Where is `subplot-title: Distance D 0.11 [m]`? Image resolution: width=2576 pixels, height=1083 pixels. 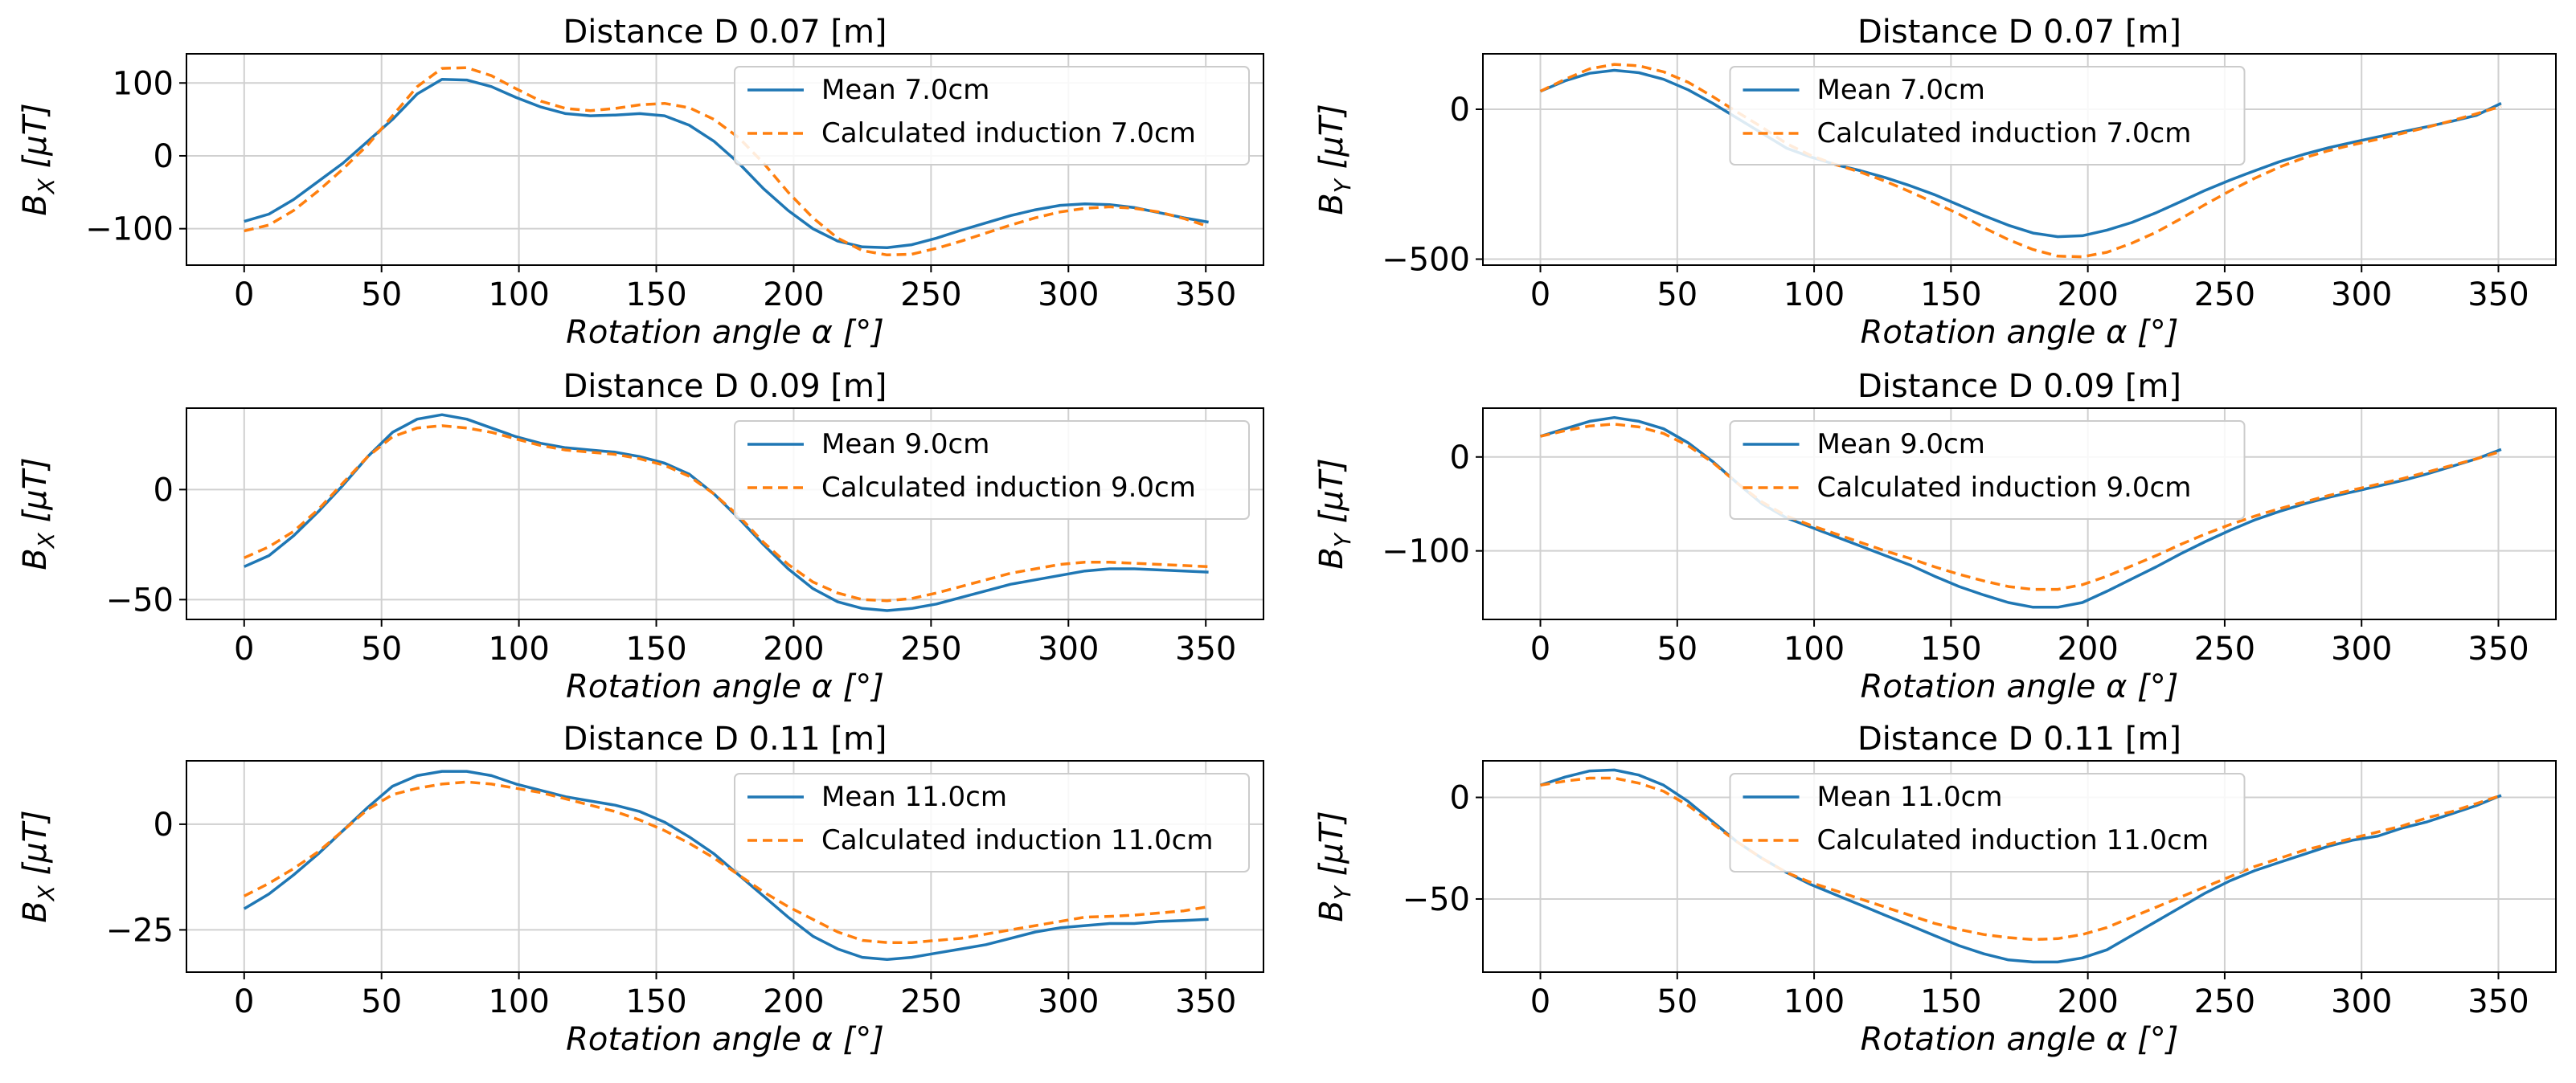 subplot-title: Distance D 0.11 [m] is located at coordinates (725, 739).